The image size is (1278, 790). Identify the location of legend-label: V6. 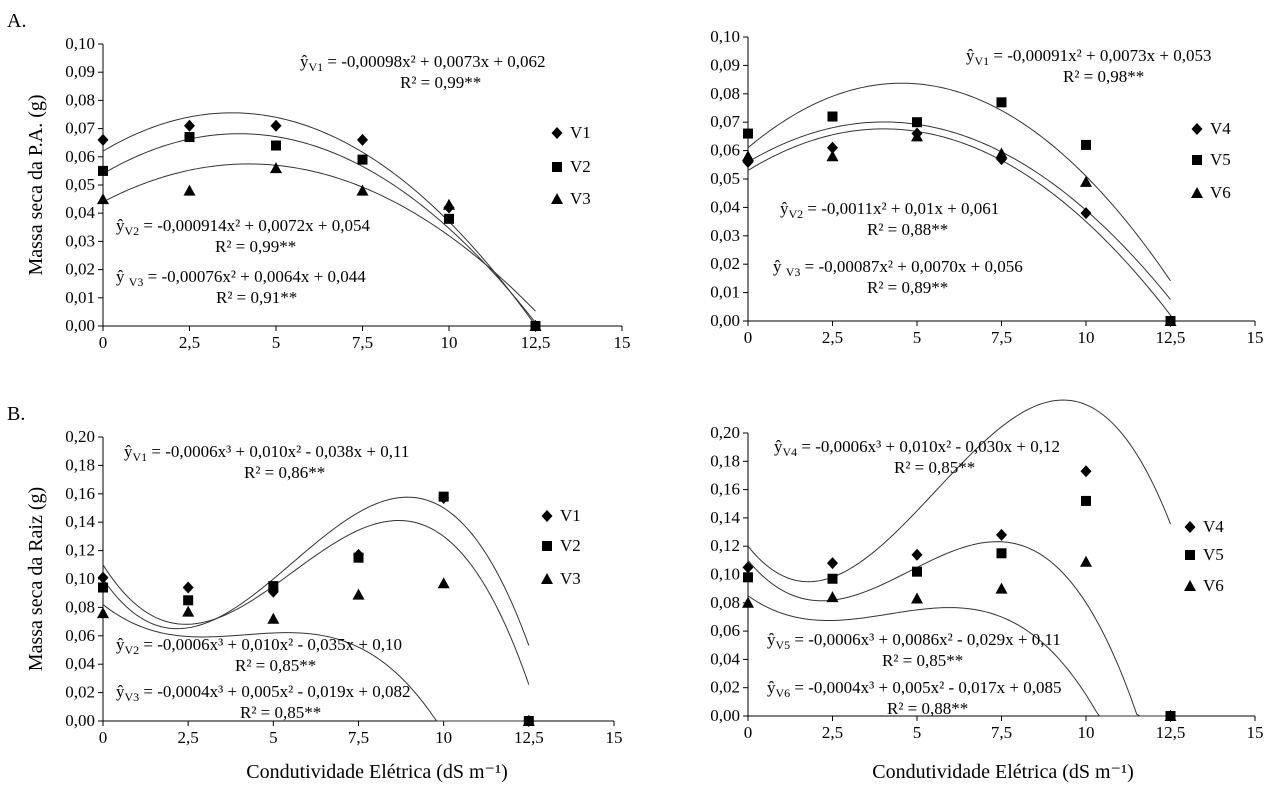
(1213, 585).